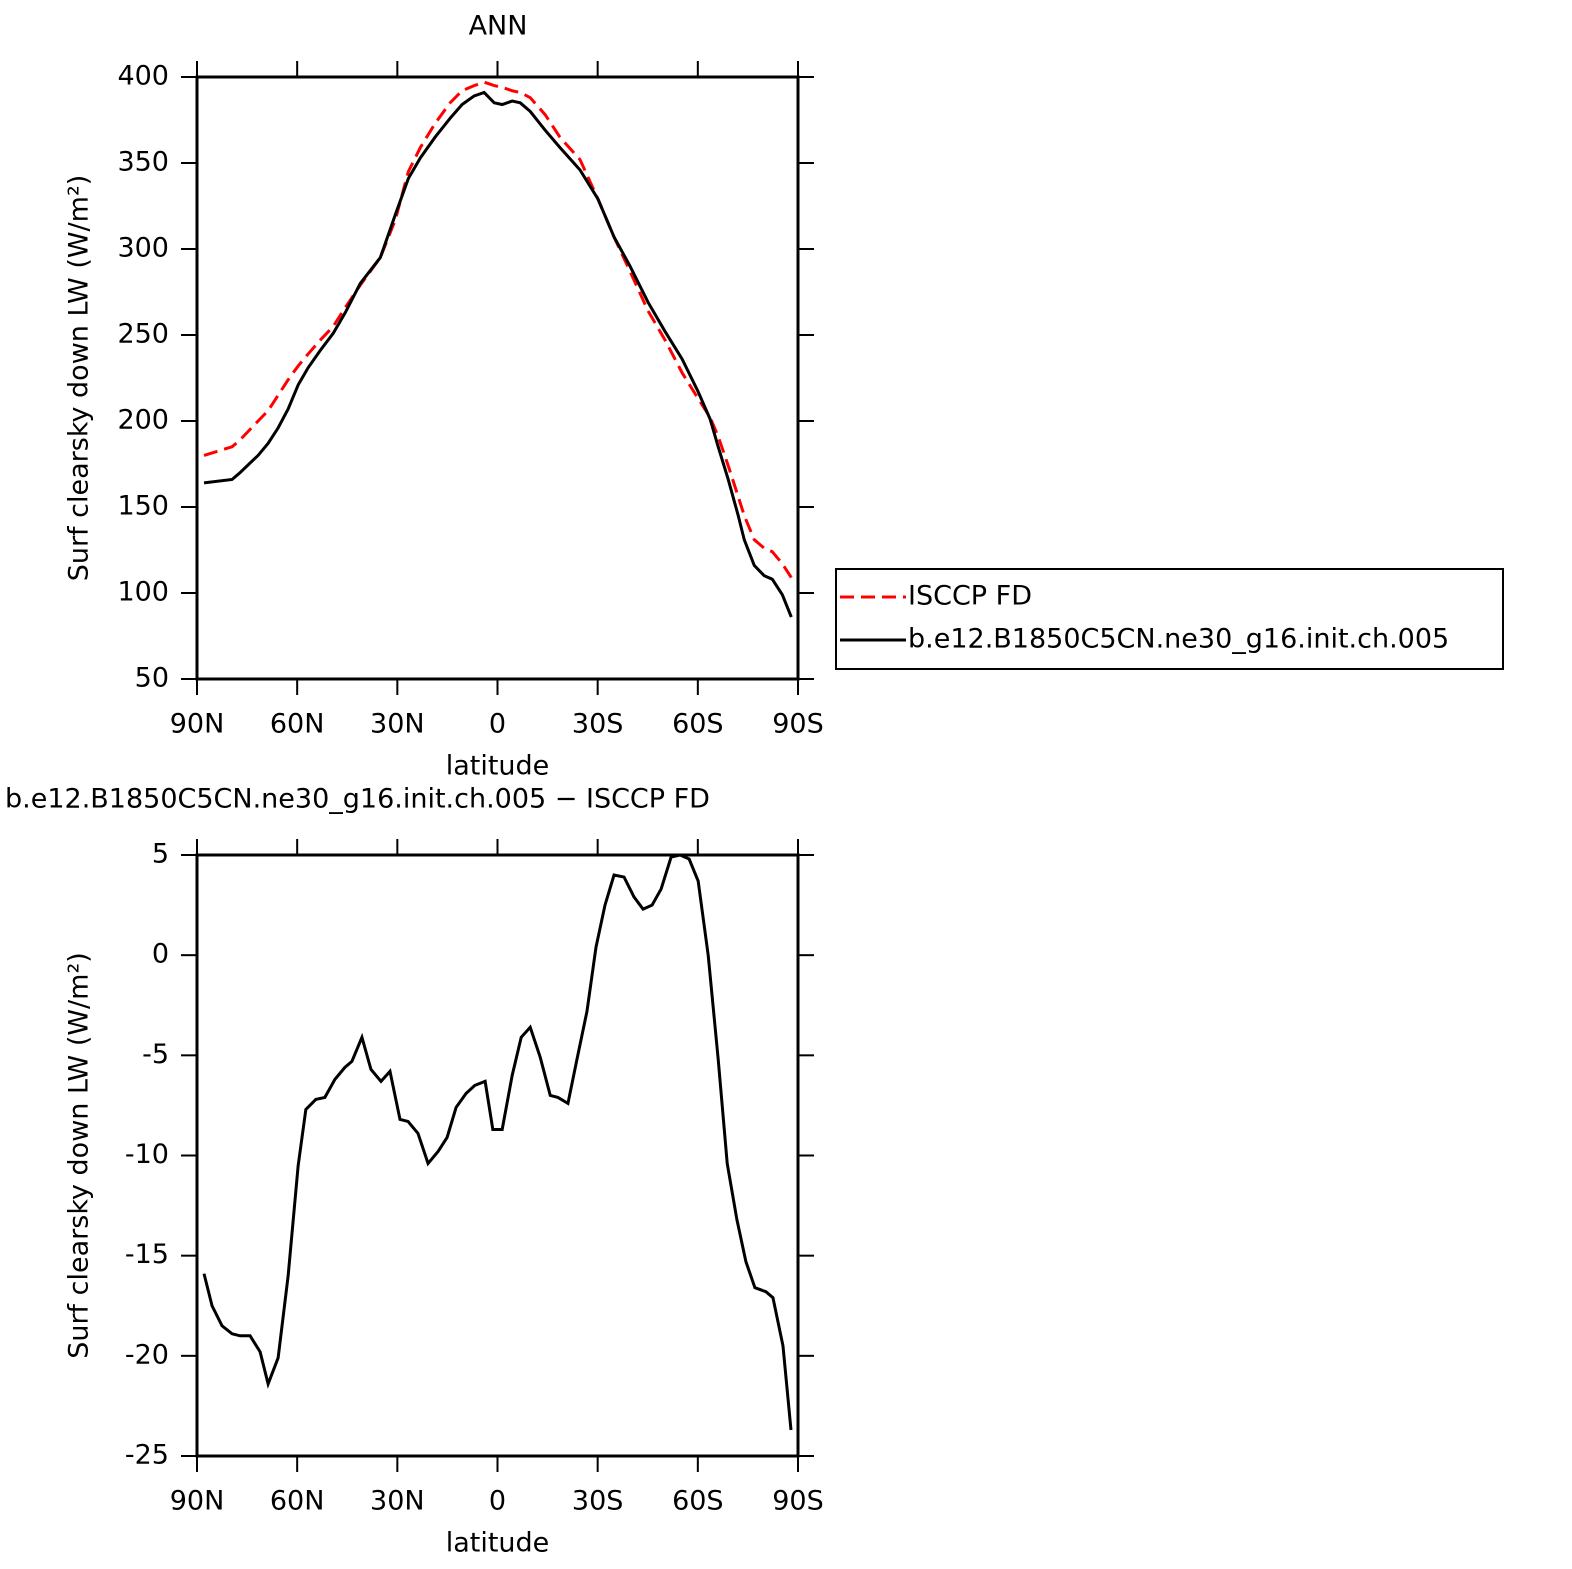 The height and width of the screenshot is (1569, 1572). I want to click on y-tick-label: -15, so click(147, 1254).